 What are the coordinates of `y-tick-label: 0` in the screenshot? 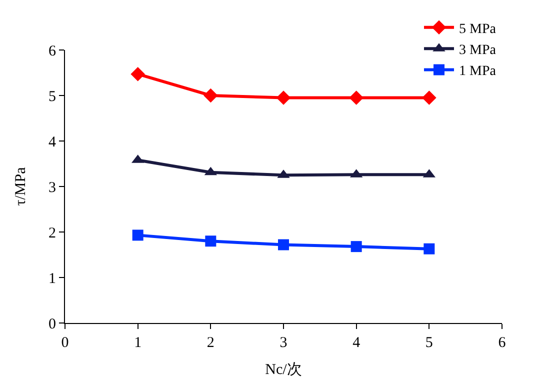 It's located at (52, 324).